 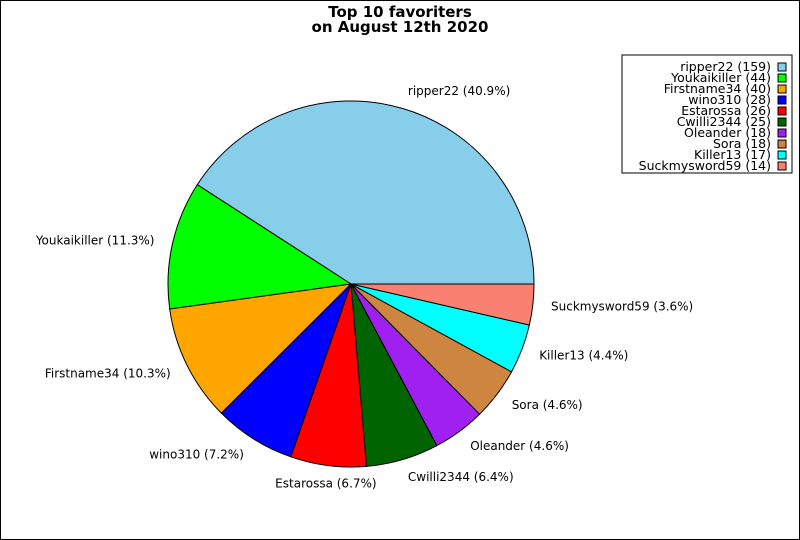 What do you see at coordinates (782, 122) in the screenshot?
I see `legend-swatch-cwilli2344` at bounding box center [782, 122].